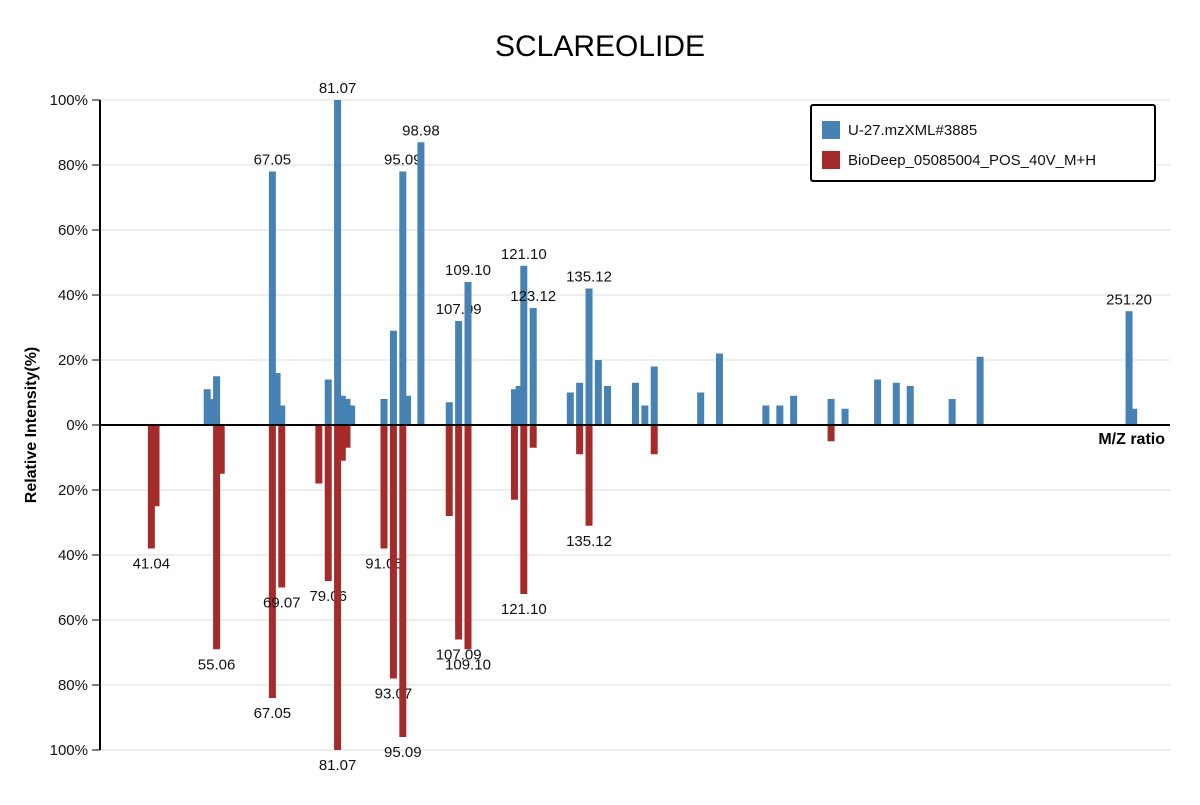  What do you see at coordinates (31, 425) in the screenshot?
I see `y-axis-label: Relative Intensity(%)` at bounding box center [31, 425].